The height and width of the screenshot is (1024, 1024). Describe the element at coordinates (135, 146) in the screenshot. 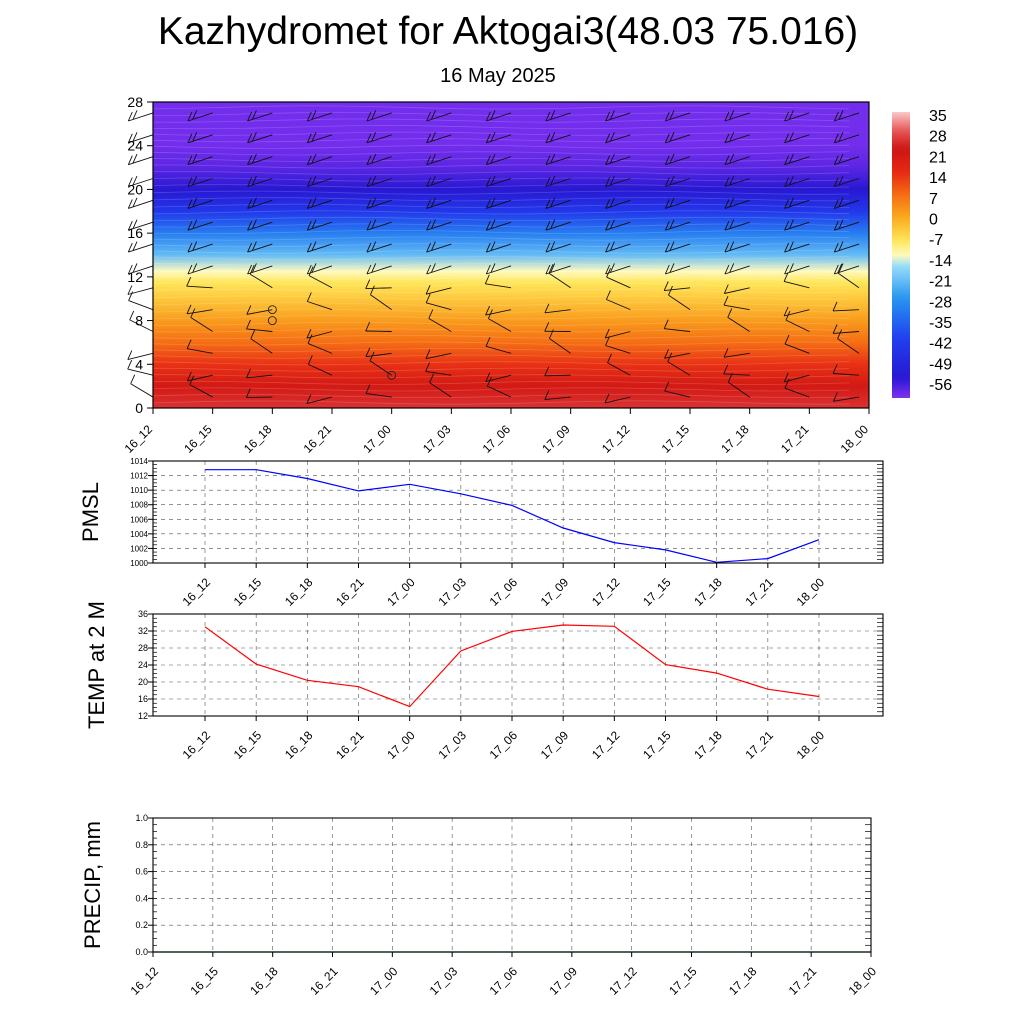

I see `y-tick-label: 24` at that location.